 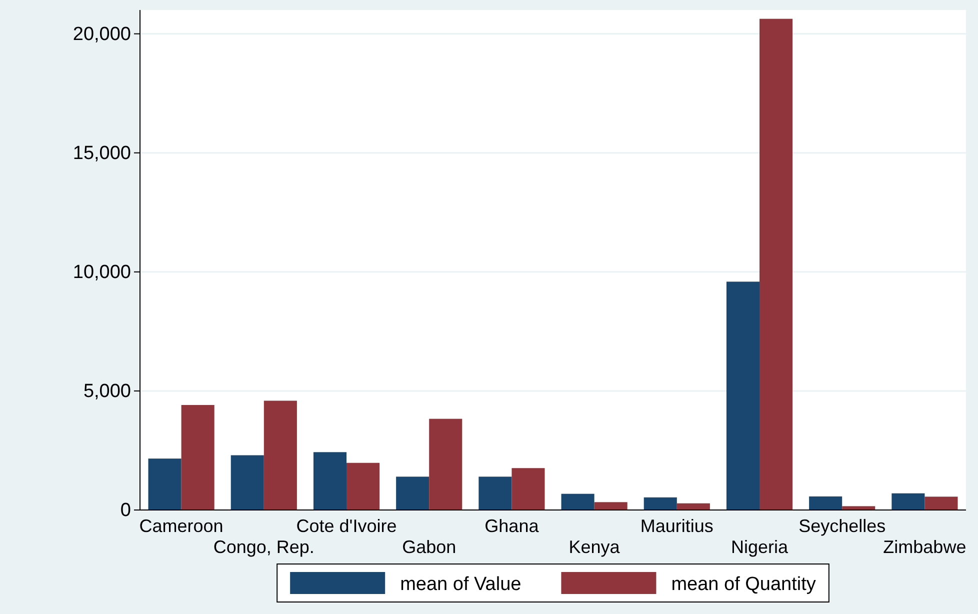 What do you see at coordinates (101, 34) in the screenshot?
I see `y-tick-label: 20,000` at bounding box center [101, 34].